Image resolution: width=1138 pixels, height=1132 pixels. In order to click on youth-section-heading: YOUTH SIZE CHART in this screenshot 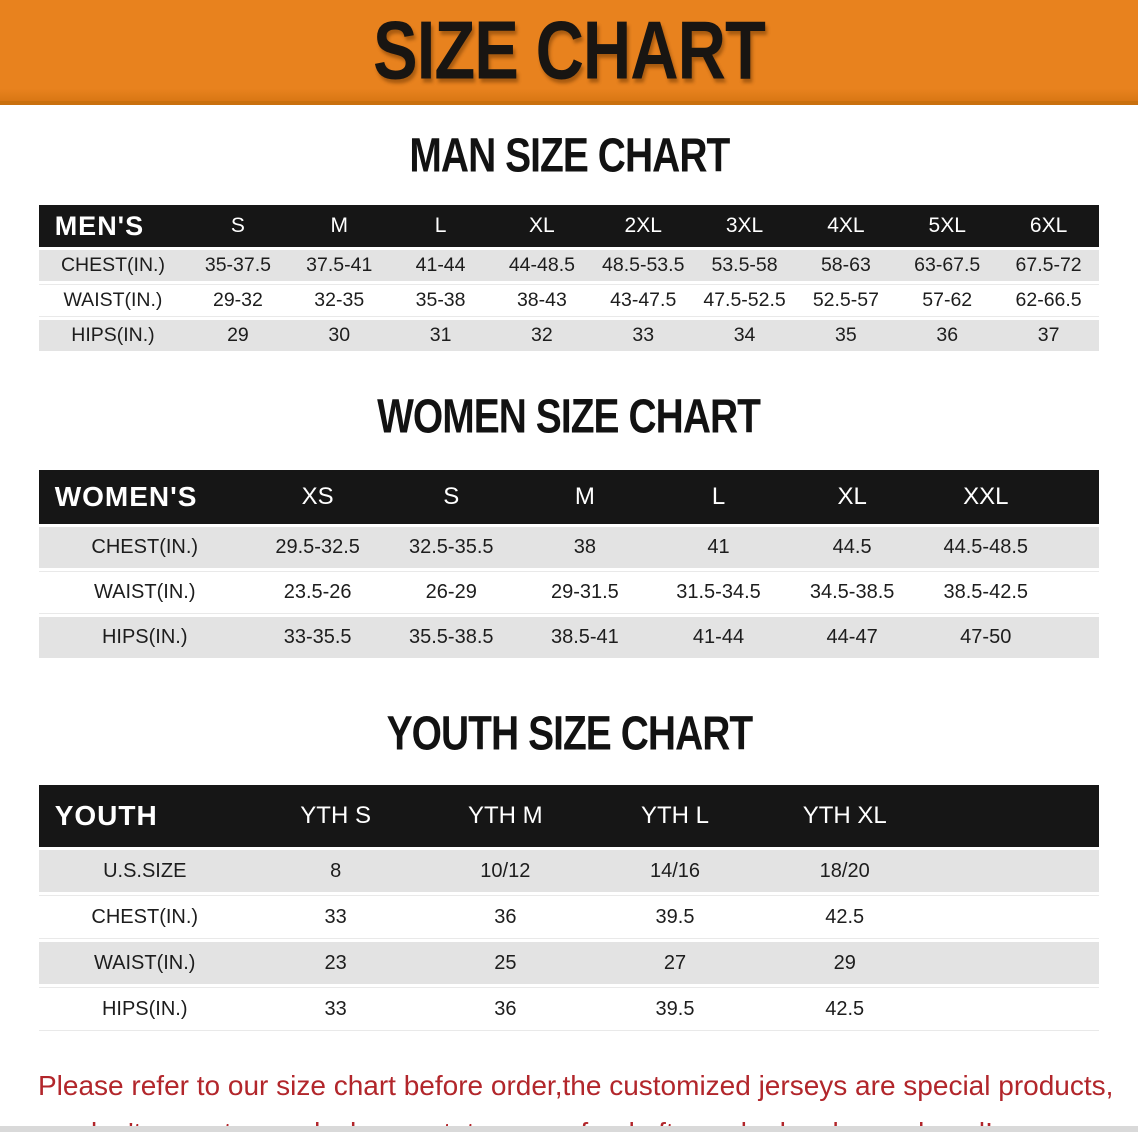, I will do `click(569, 733)`.